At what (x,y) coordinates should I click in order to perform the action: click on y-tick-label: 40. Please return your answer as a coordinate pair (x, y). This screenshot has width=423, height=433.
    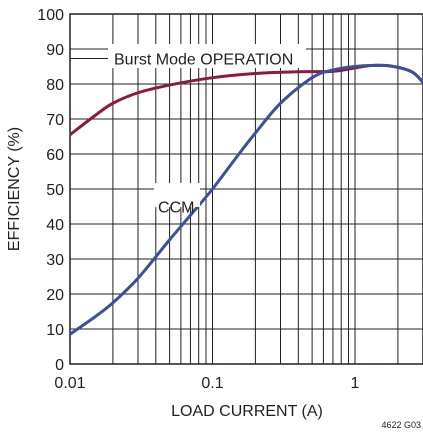
    Looking at the image, I should click on (55, 225).